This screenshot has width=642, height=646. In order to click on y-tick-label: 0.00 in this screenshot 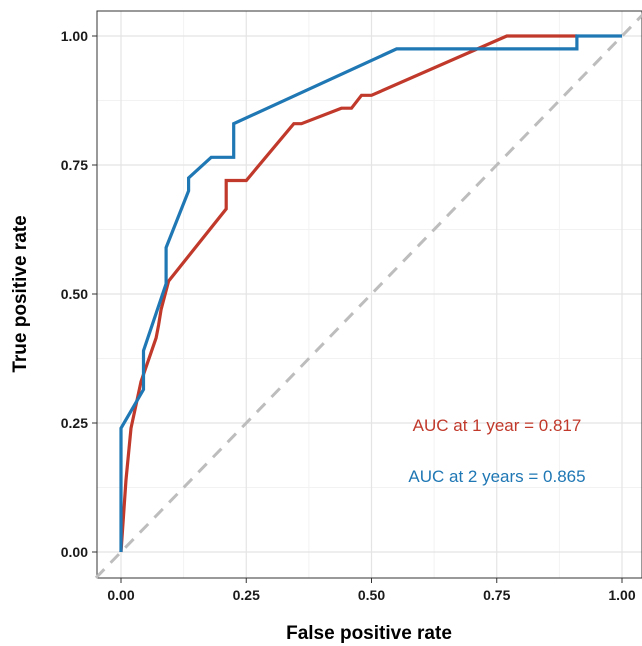, I will do `click(74, 552)`.